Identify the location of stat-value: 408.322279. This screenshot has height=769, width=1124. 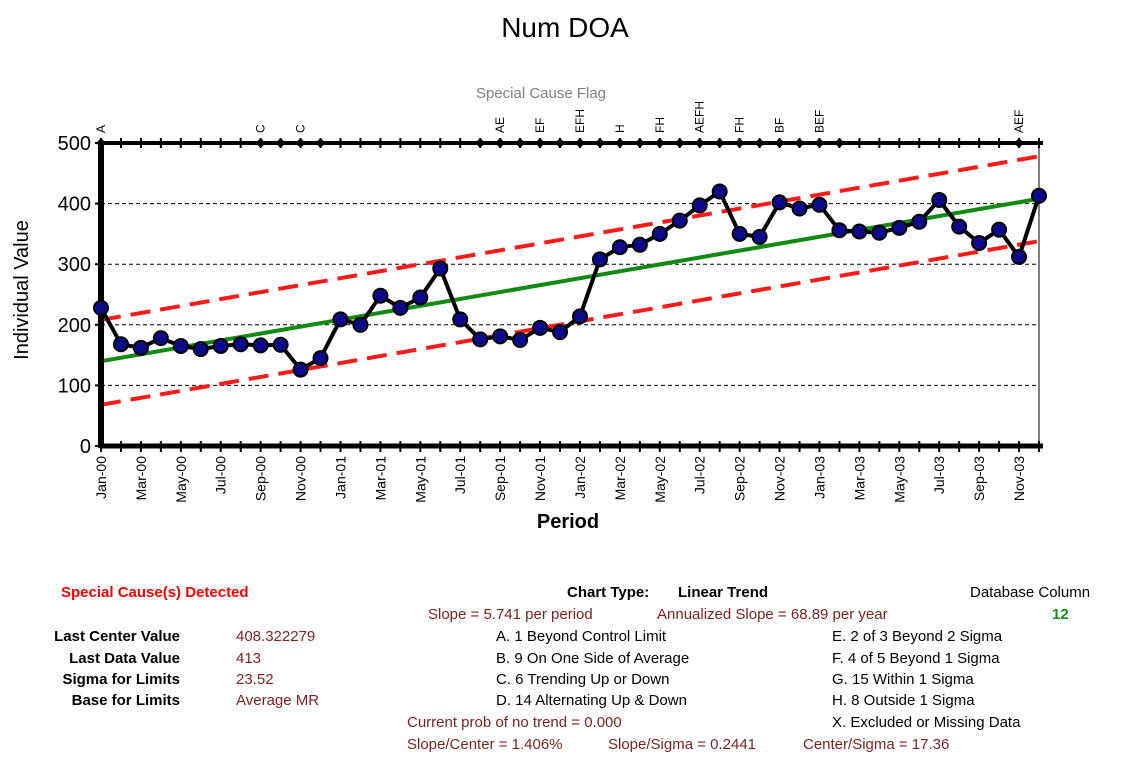
(276, 636).